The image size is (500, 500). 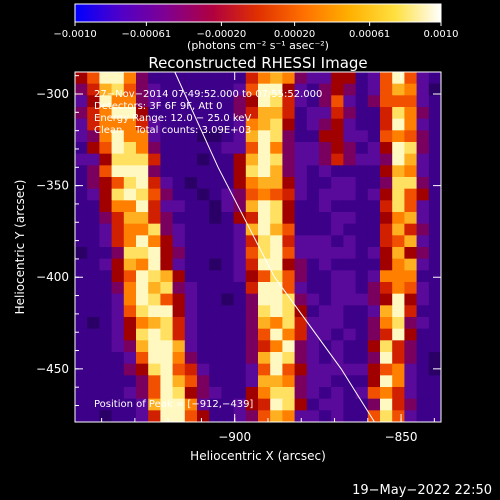 I want to click on x-tick-label: −900, so click(x=234, y=437).